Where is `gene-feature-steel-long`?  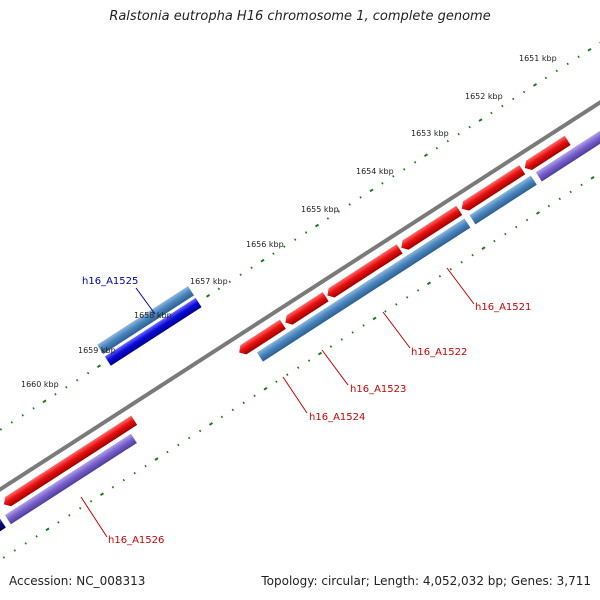 gene-feature-steel-long is located at coordinates (363, 290).